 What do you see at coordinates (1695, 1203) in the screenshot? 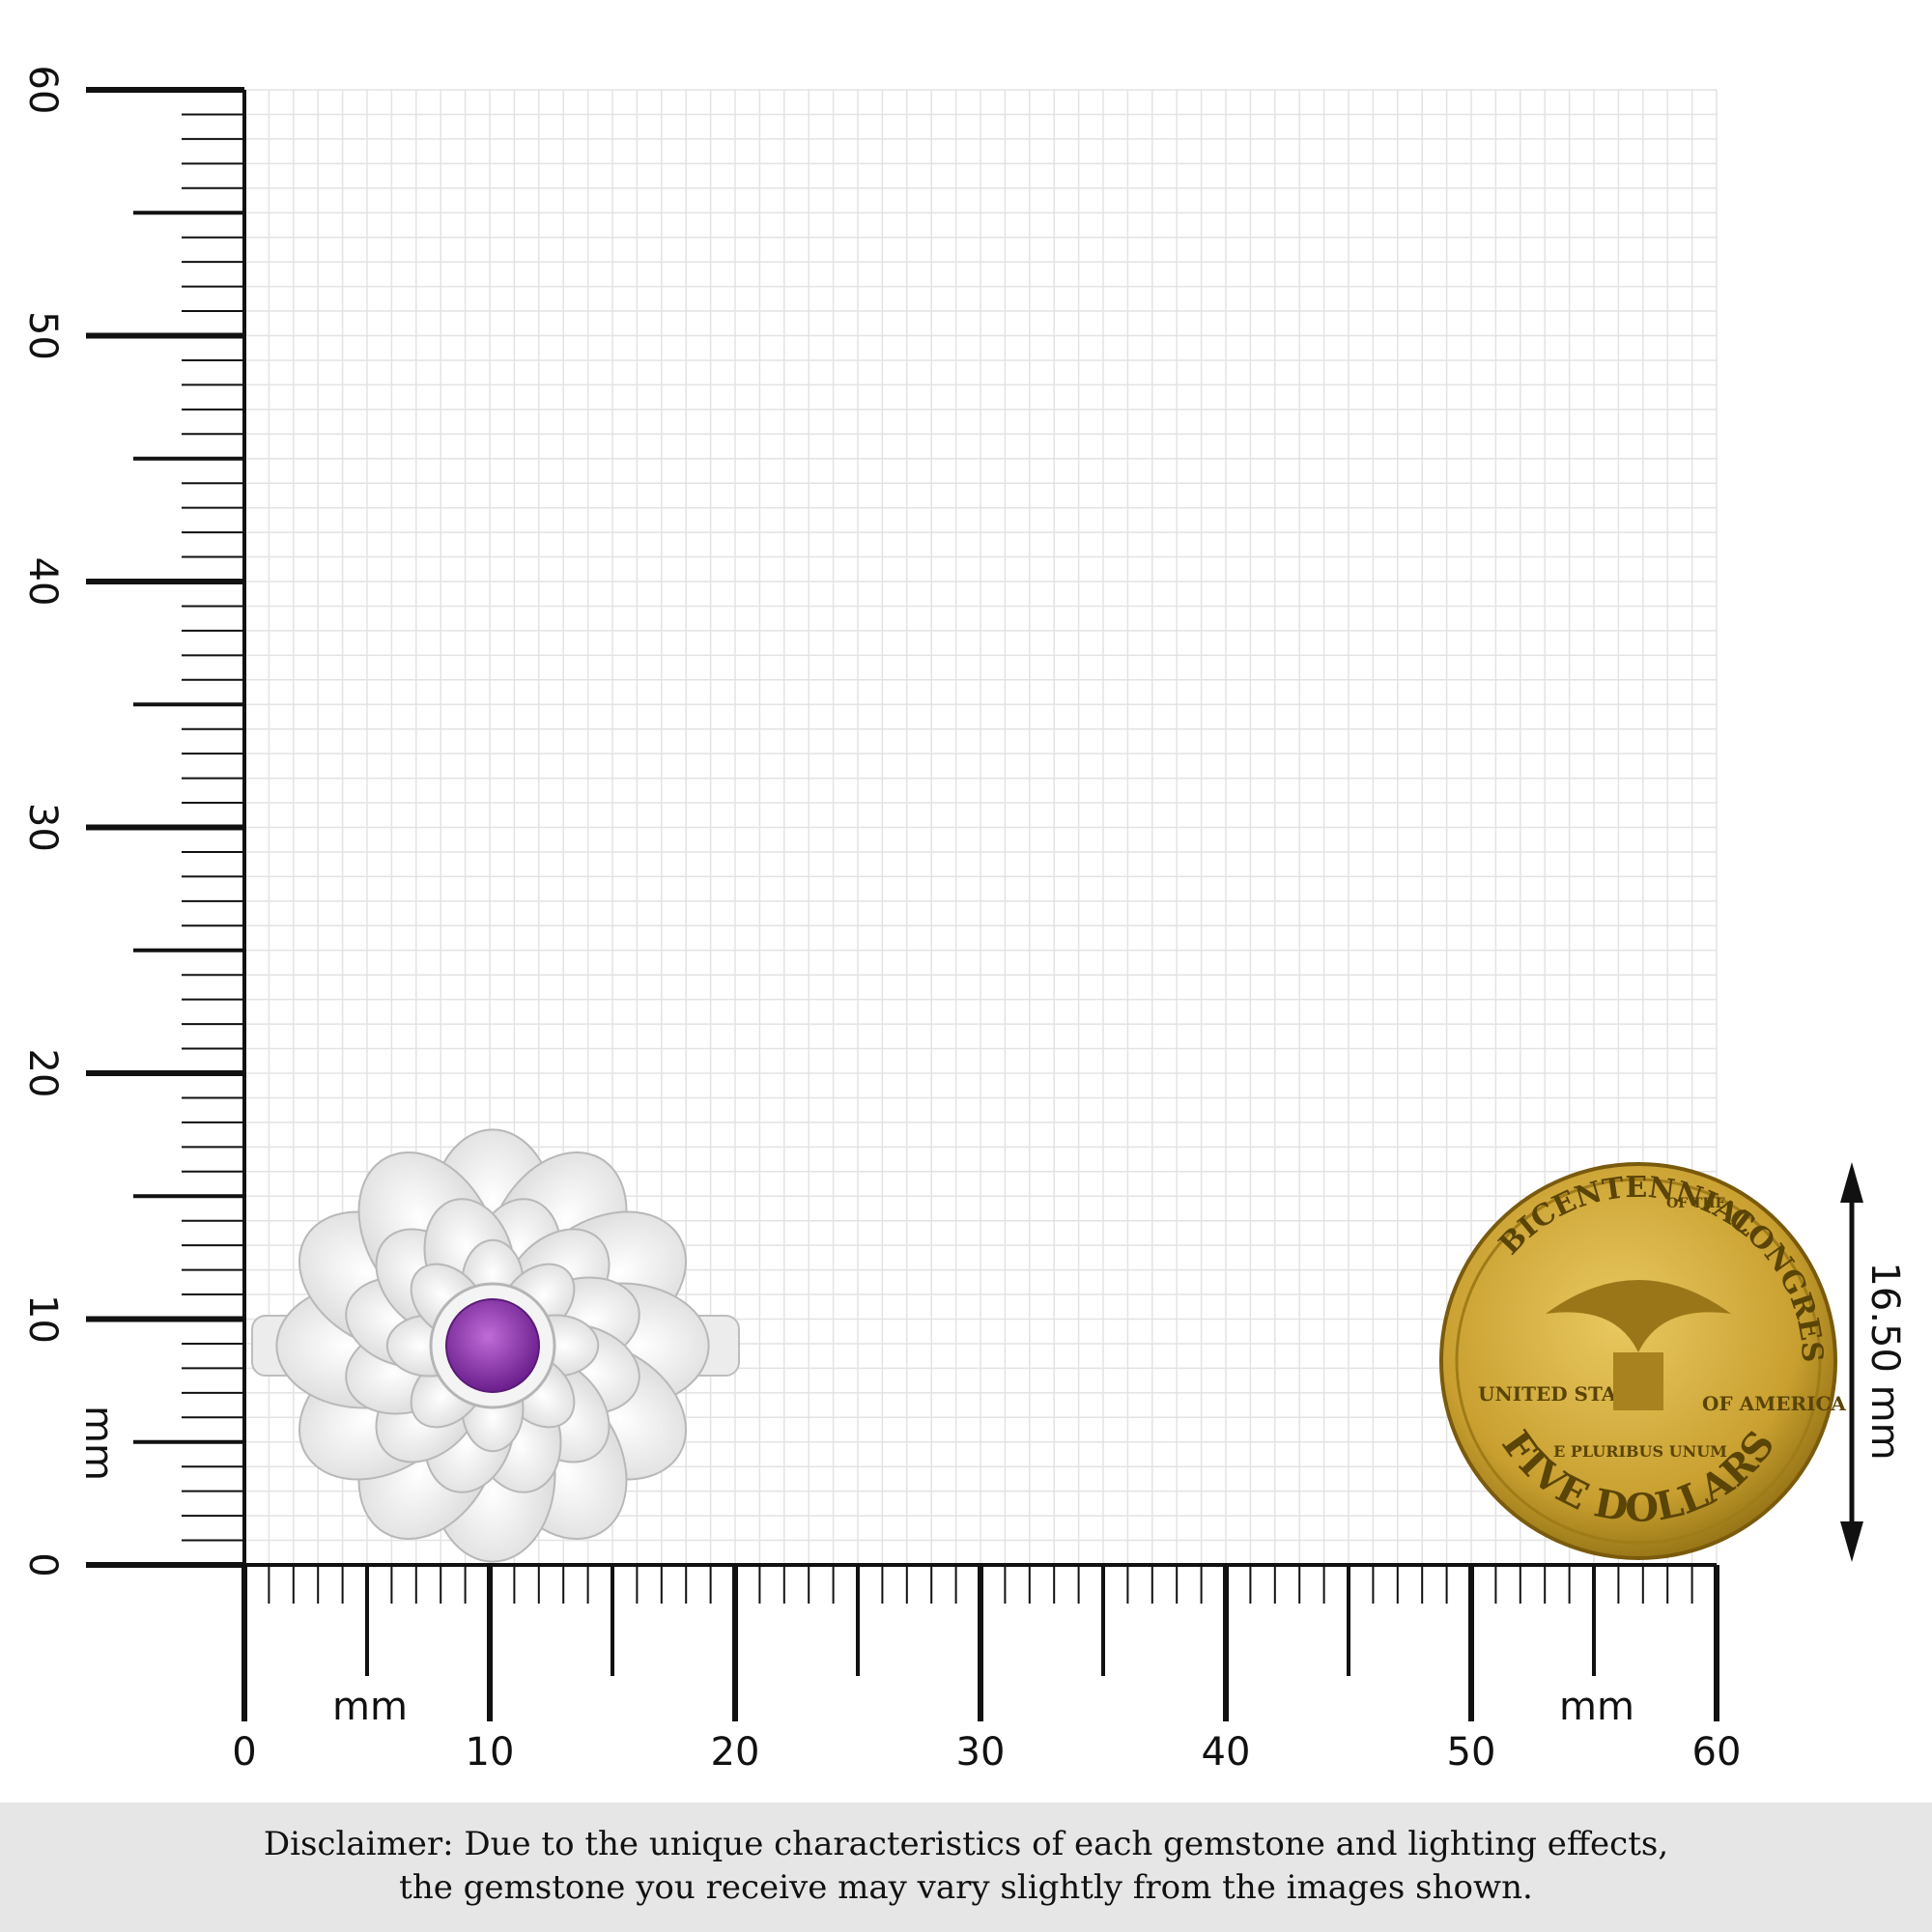
I see `coin-text: OF THE` at bounding box center [1695, 1203].